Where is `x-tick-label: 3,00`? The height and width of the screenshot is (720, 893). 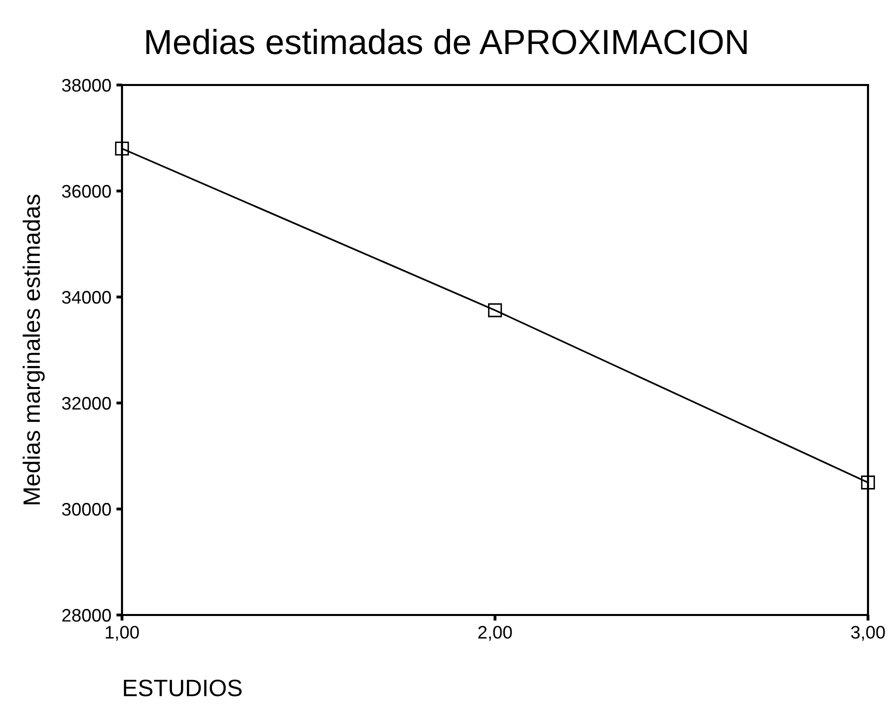 x-tick-label: 3,00 is located at coordinates (868, 633).